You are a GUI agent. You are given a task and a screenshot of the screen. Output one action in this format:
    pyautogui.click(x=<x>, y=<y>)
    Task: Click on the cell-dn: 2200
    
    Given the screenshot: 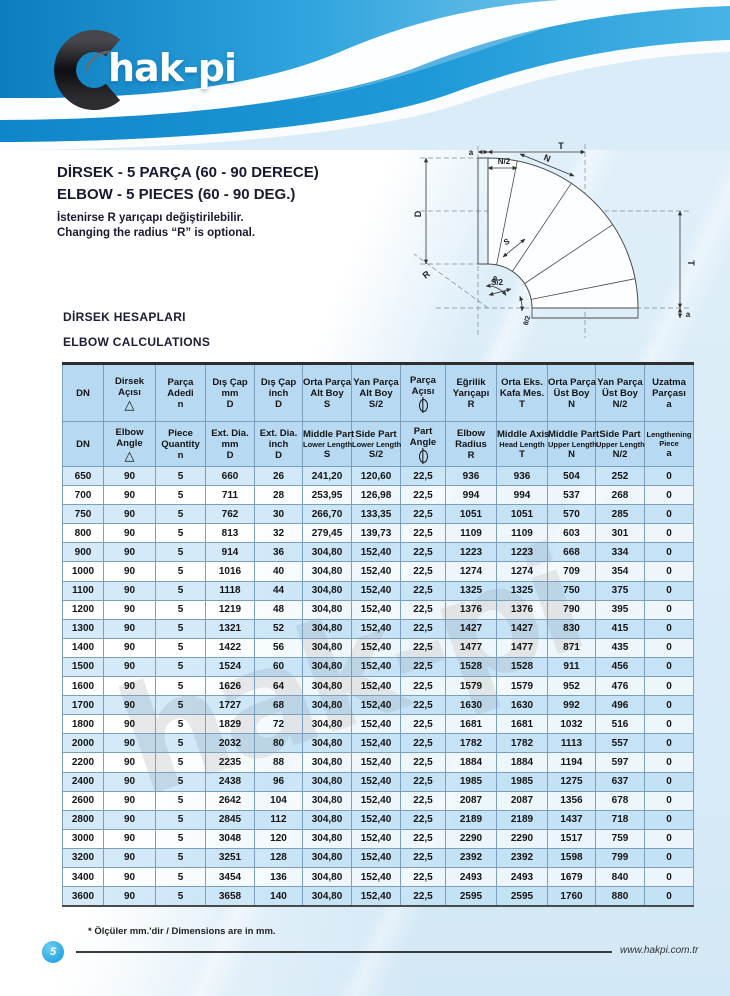 What is the action you would take?
    pyautogui.click(x=83, y=762)
    